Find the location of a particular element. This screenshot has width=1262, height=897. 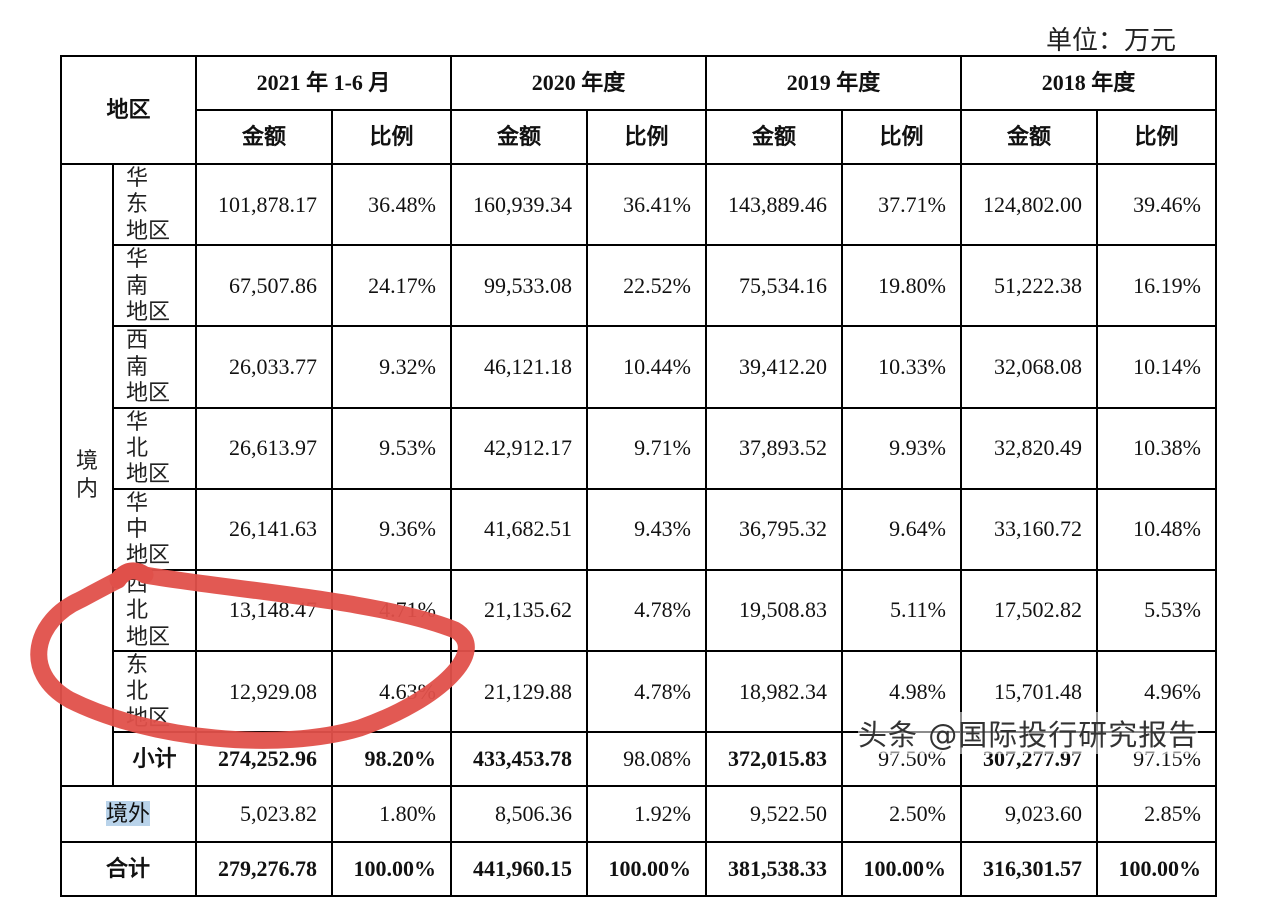

watermark: 头条 @国际投行研究报告 is located at coordinates (1028, 733).